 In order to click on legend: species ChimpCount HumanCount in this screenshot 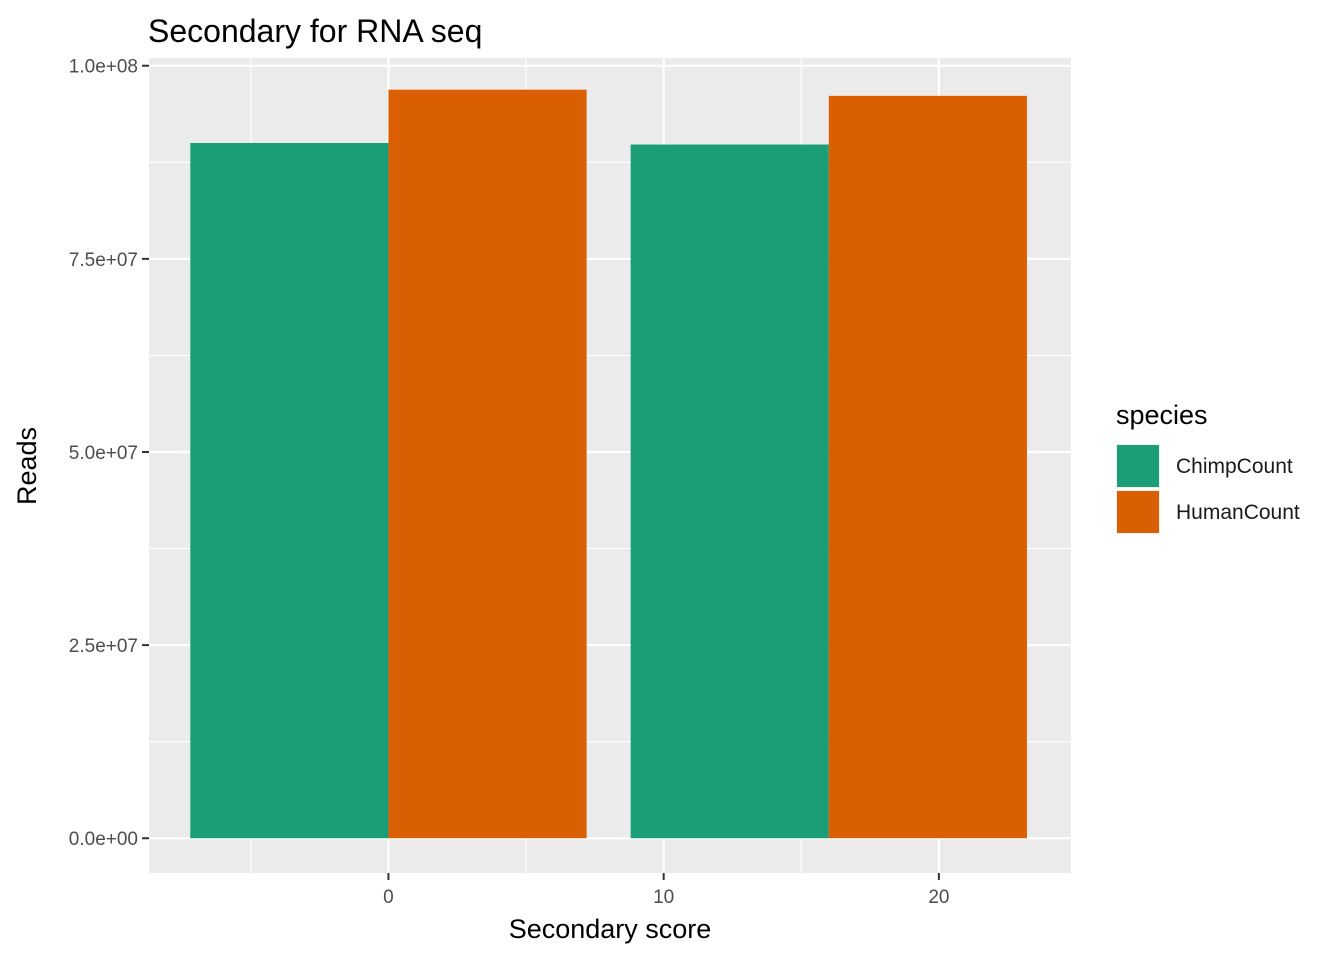, I will do `click(1208, 467)`.